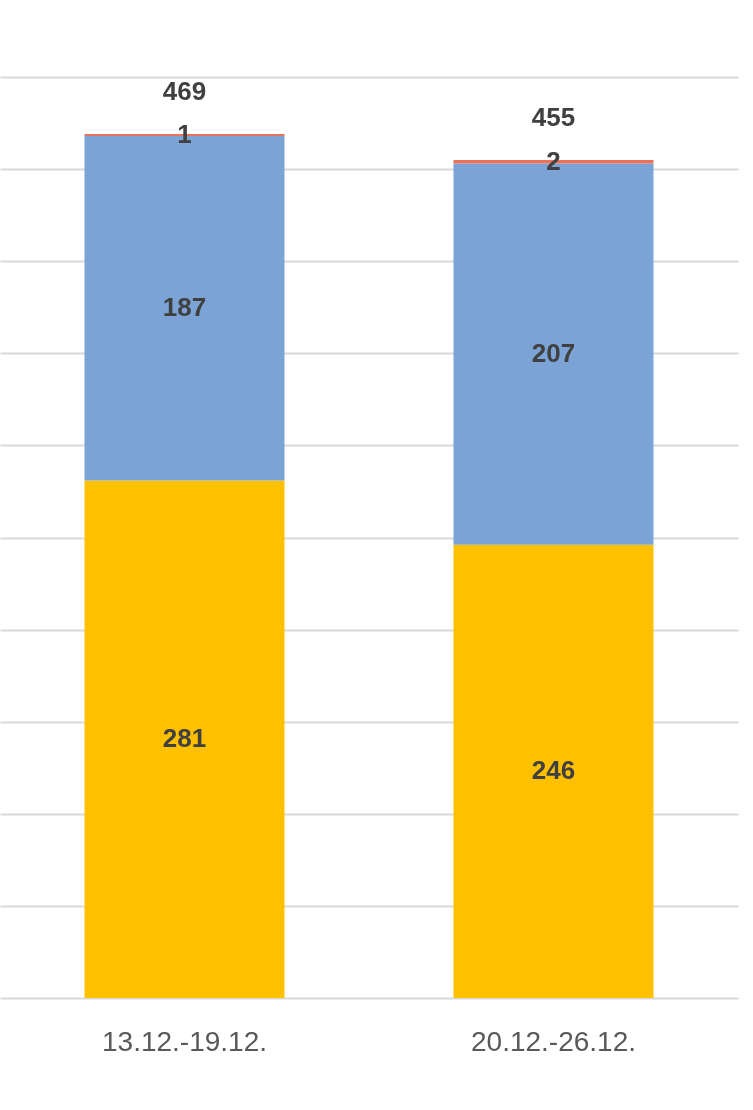  I want to click on data-label: 1, so click(184, 134).